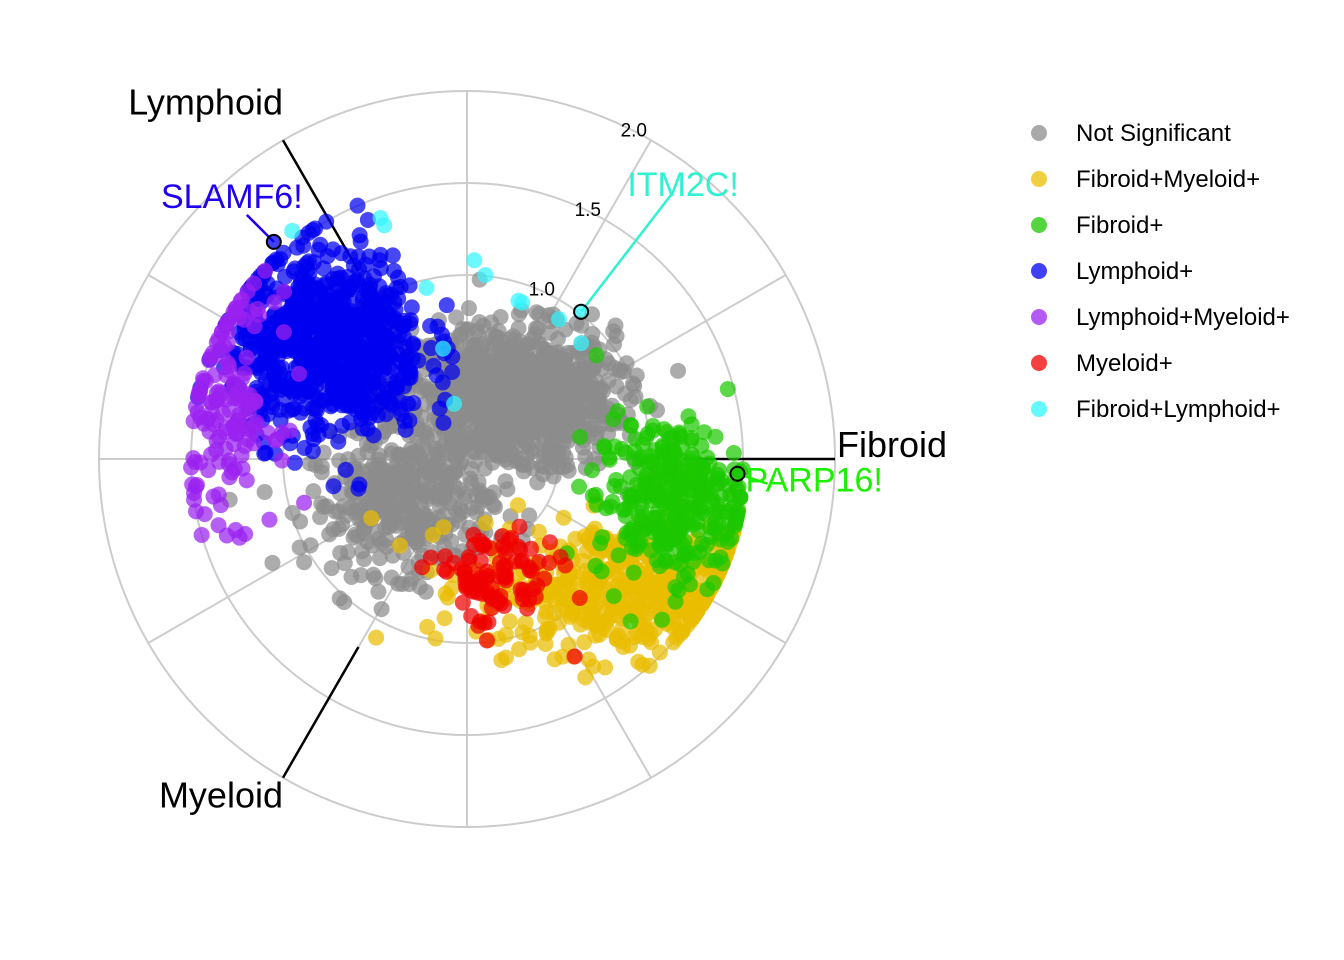  Describe the element at coordinates (634, 130) in the screenshot. I see `radial-tick-label: 2.0` at that location.